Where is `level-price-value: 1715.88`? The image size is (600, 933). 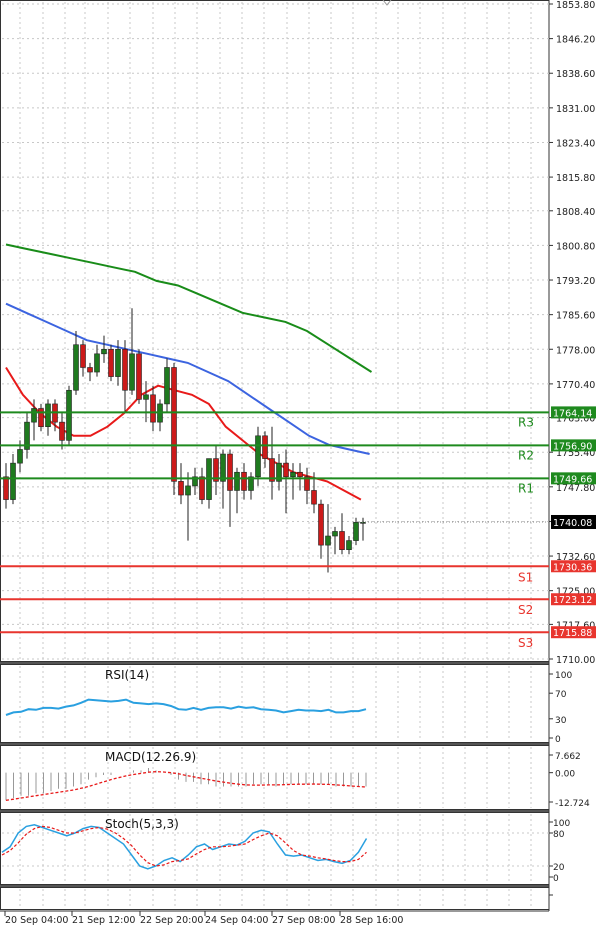
level-price-value: 1715.88 is located at coordinates (572, 633).